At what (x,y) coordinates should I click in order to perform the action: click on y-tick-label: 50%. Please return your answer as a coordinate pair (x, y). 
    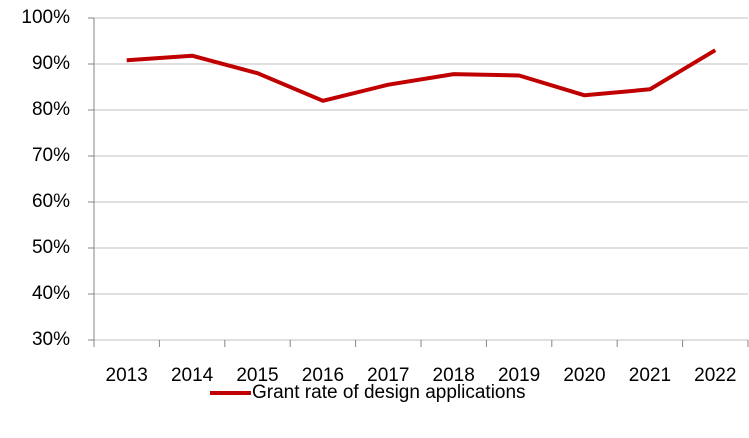
    Looking at the image, I should click on (51, 247).